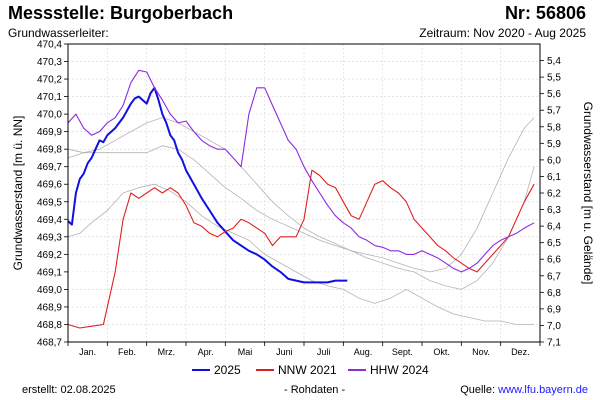 This screenshot has width=600, height=400. I want to click on month-label: Nov., so click(481, 352).